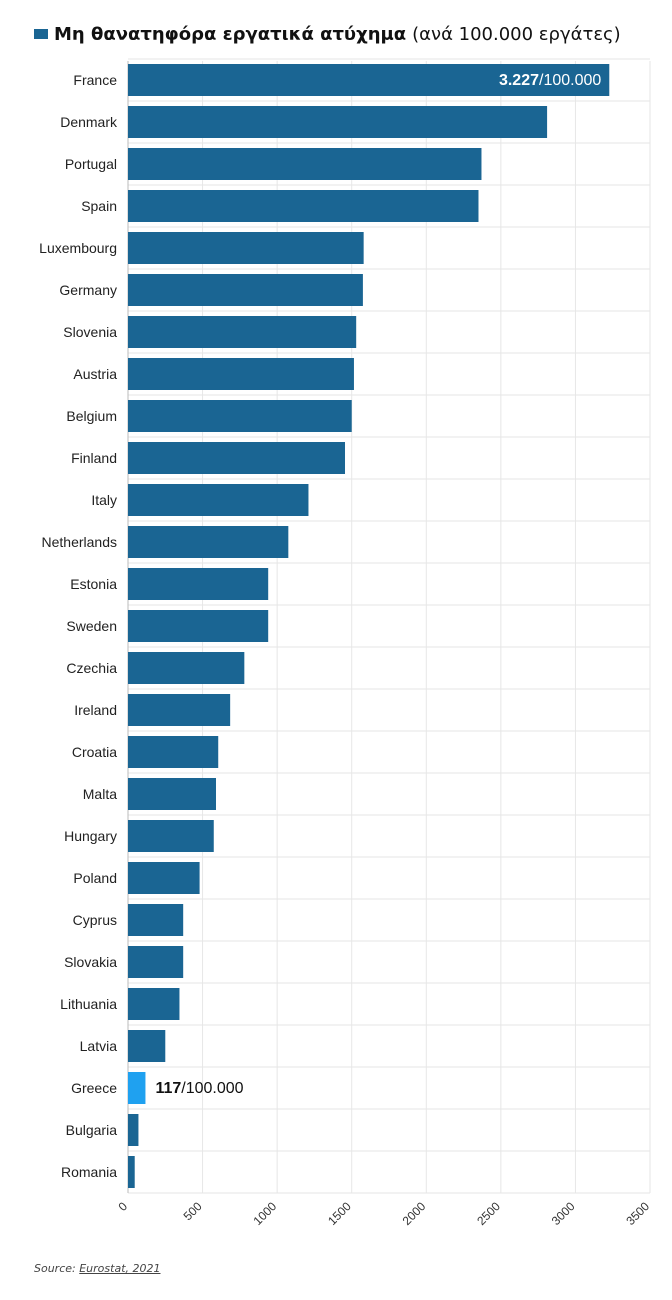  What do you see at coordinates (89, 122) in the screenshot?
I see `category-label: Denmark` at bounding box center [89, 122].